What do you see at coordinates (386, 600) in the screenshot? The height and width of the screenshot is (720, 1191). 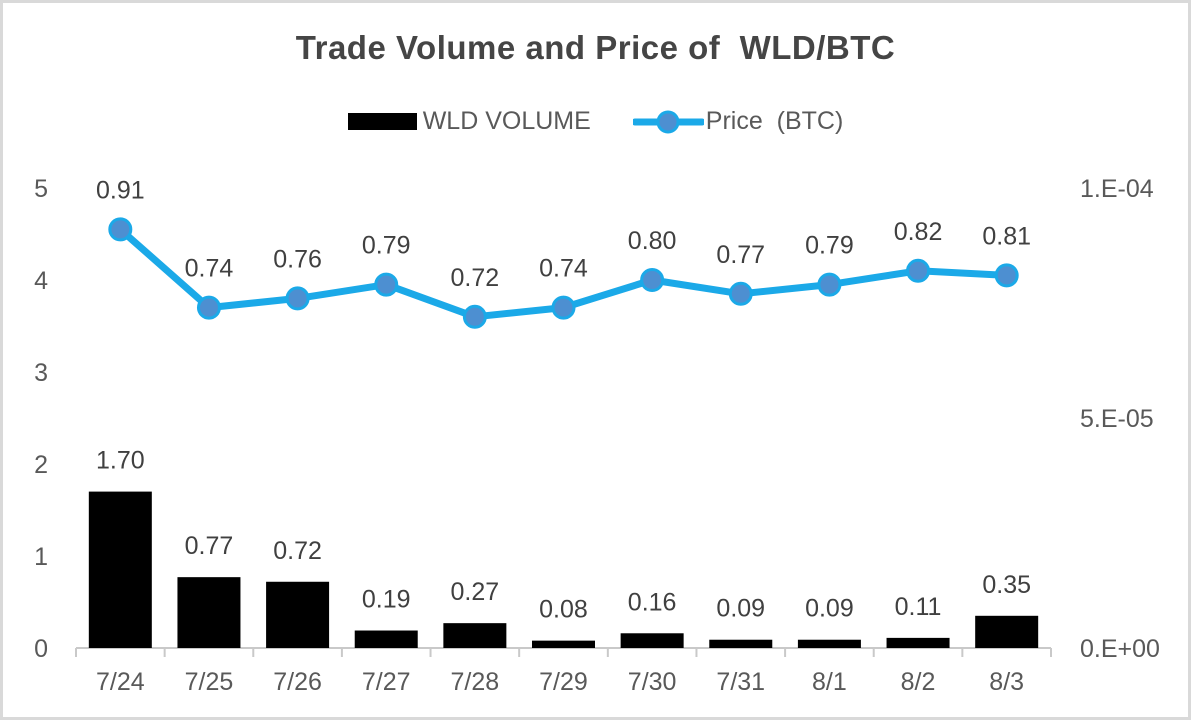 I see `volume-bar-label: 0.19` at bounding box center [386, 600].